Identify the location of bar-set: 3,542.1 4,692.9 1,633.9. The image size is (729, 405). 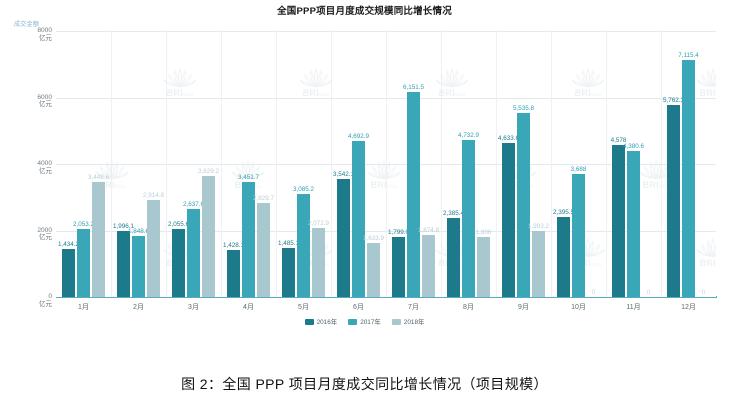
(358, 164).